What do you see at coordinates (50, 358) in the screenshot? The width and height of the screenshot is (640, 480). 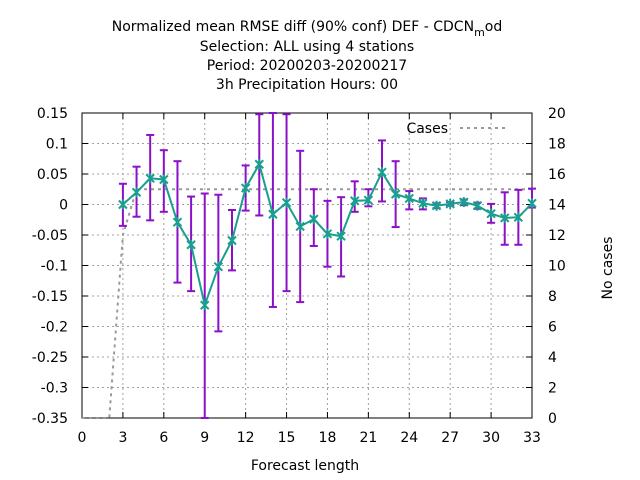 I see `y-tick-label: -0.25` at bounding box center [50, 358].